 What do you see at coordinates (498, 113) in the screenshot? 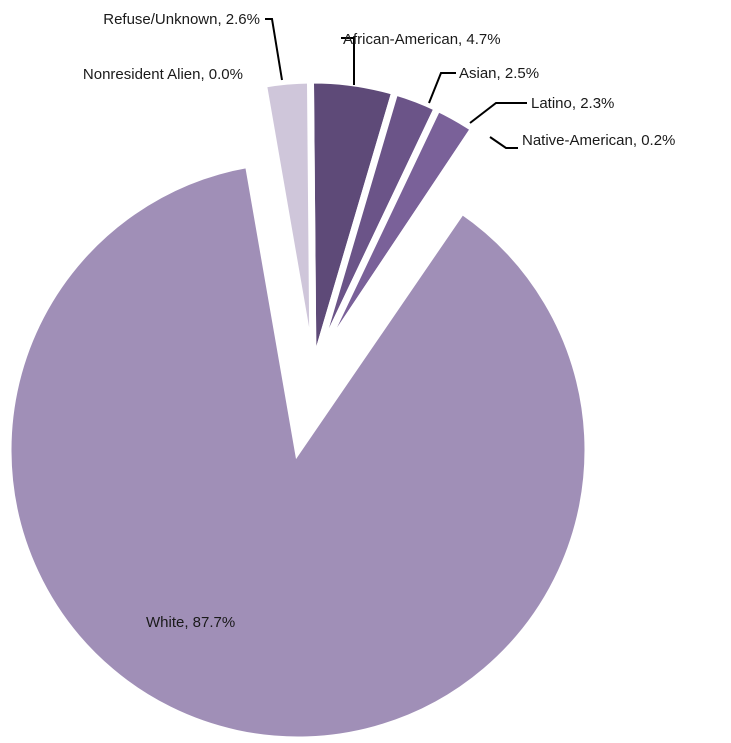
I see `leader-line-latino` at bounding box center [498, 113].